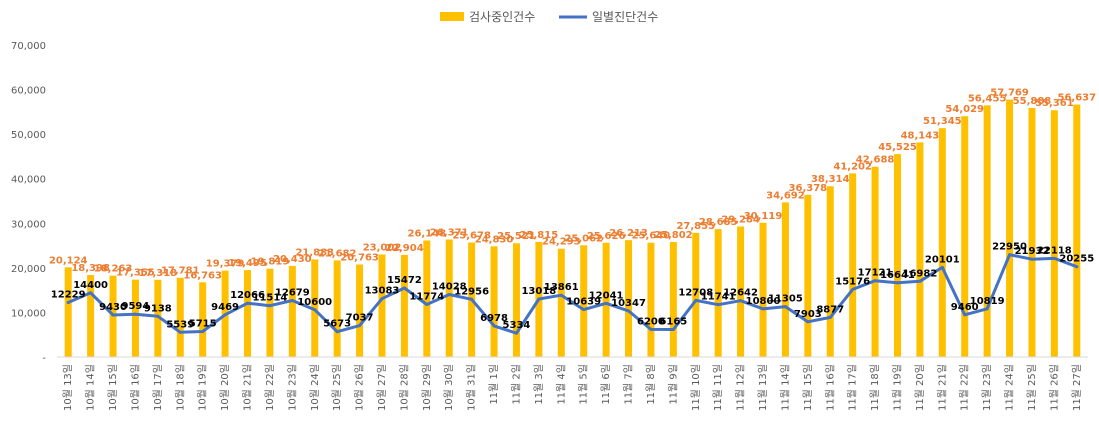 The height and width of the screenshot is (430, 1099). Describe the element at coordinates (1009, 247) in the screenshot. I see `line-value-label: 22950` at that location.